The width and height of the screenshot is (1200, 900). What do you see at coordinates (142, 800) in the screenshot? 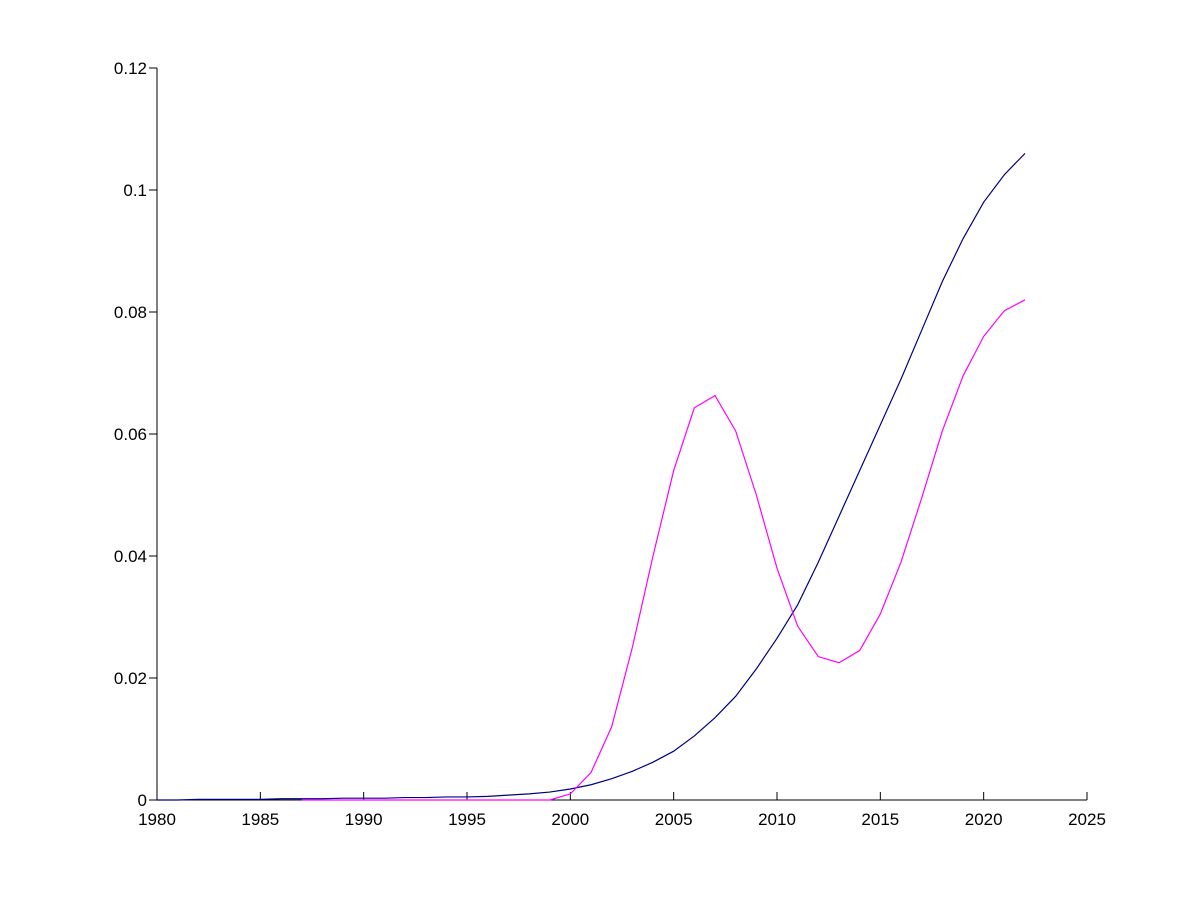
I see `y-tick-label: 0` at bounding box center [142, 800].